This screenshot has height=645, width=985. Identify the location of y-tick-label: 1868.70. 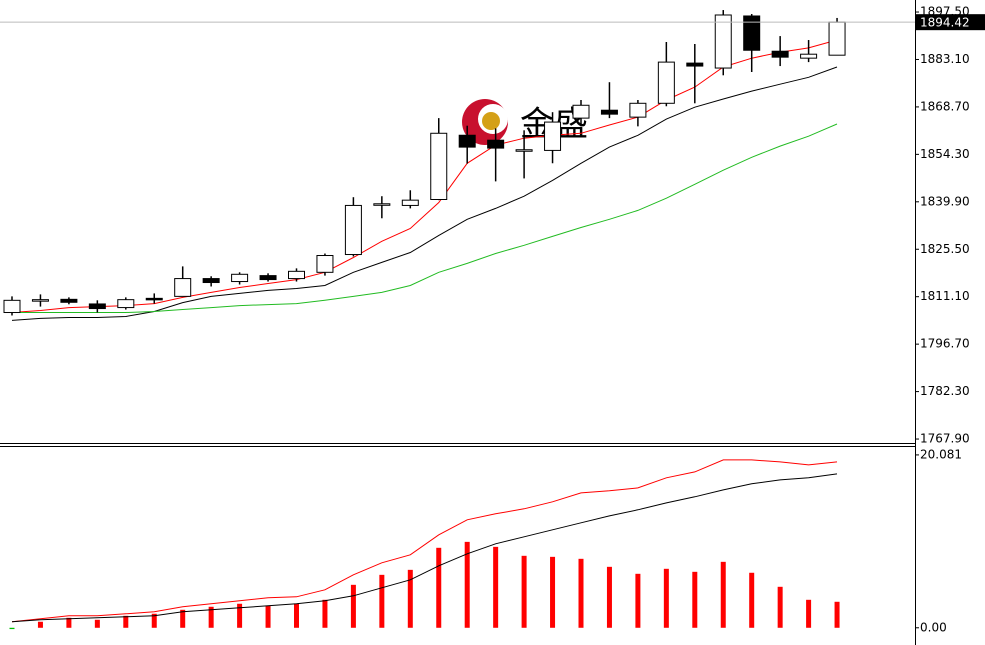
(945, 106).